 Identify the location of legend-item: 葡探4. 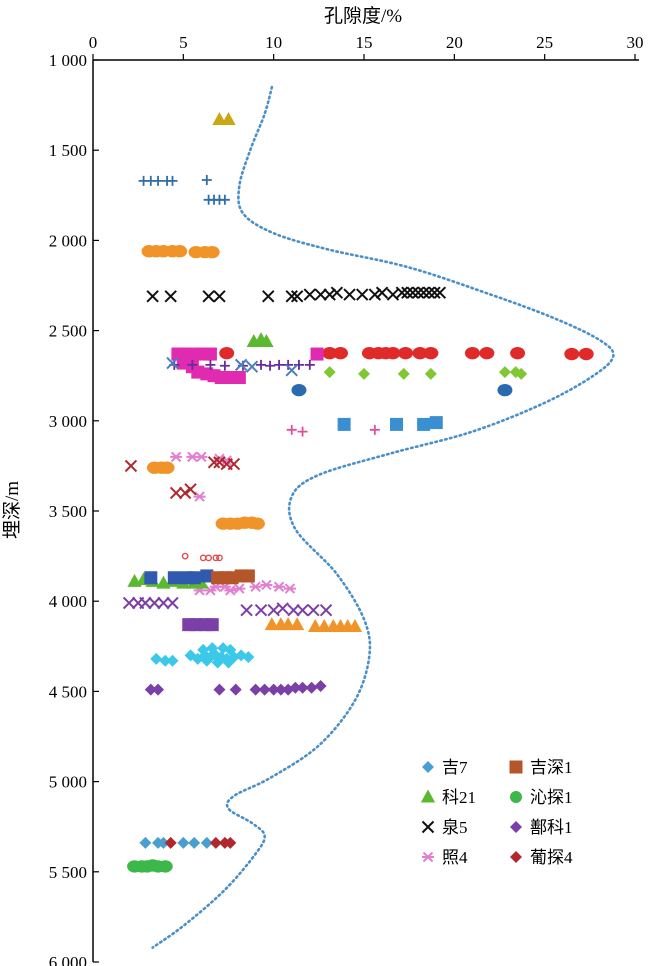
(541, 857).